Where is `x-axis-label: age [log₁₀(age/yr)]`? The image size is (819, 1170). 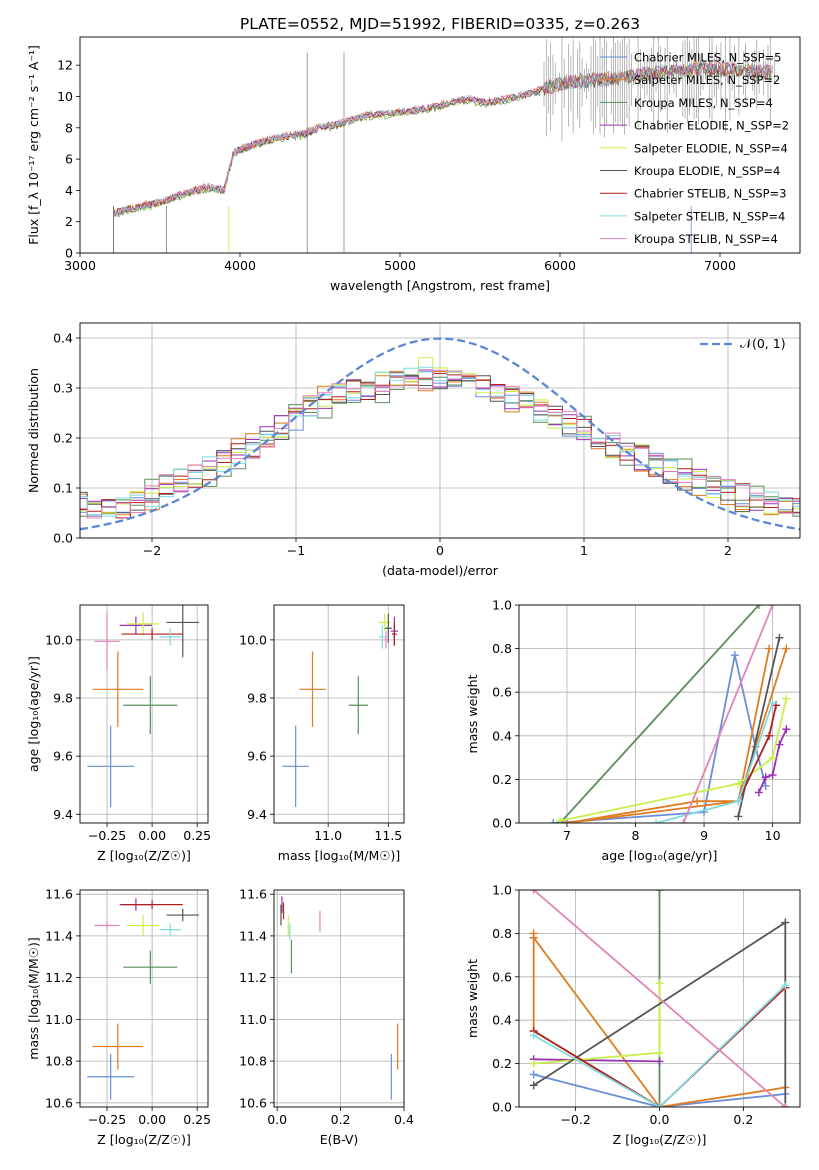
x-axis-label: age [log₁₀(age/yr)] is located at coordinates (660, 855).